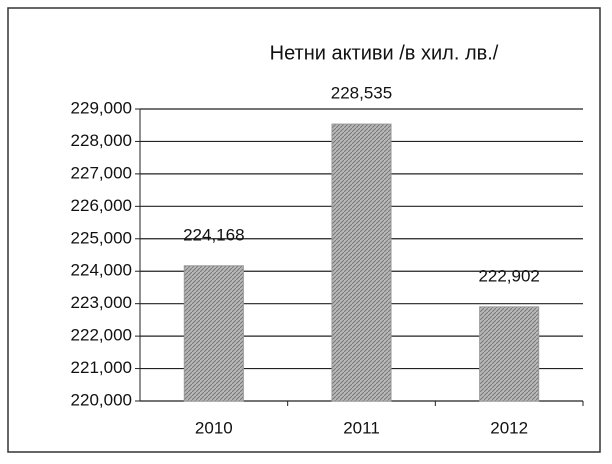  What do you see at coordinates (101, 237) in the screenshot?
I see `y-tick-label: 225,000` at bounding box center [101, 237].